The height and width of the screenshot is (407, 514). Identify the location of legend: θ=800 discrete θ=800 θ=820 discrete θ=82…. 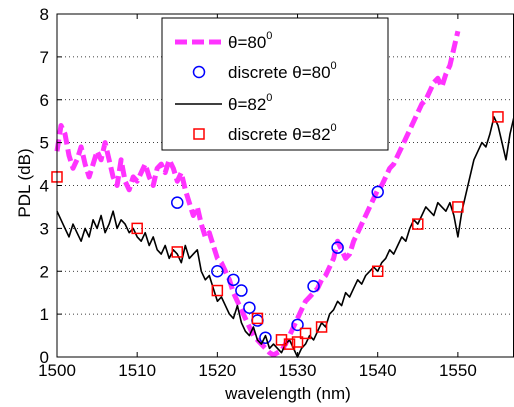
(275, 84).